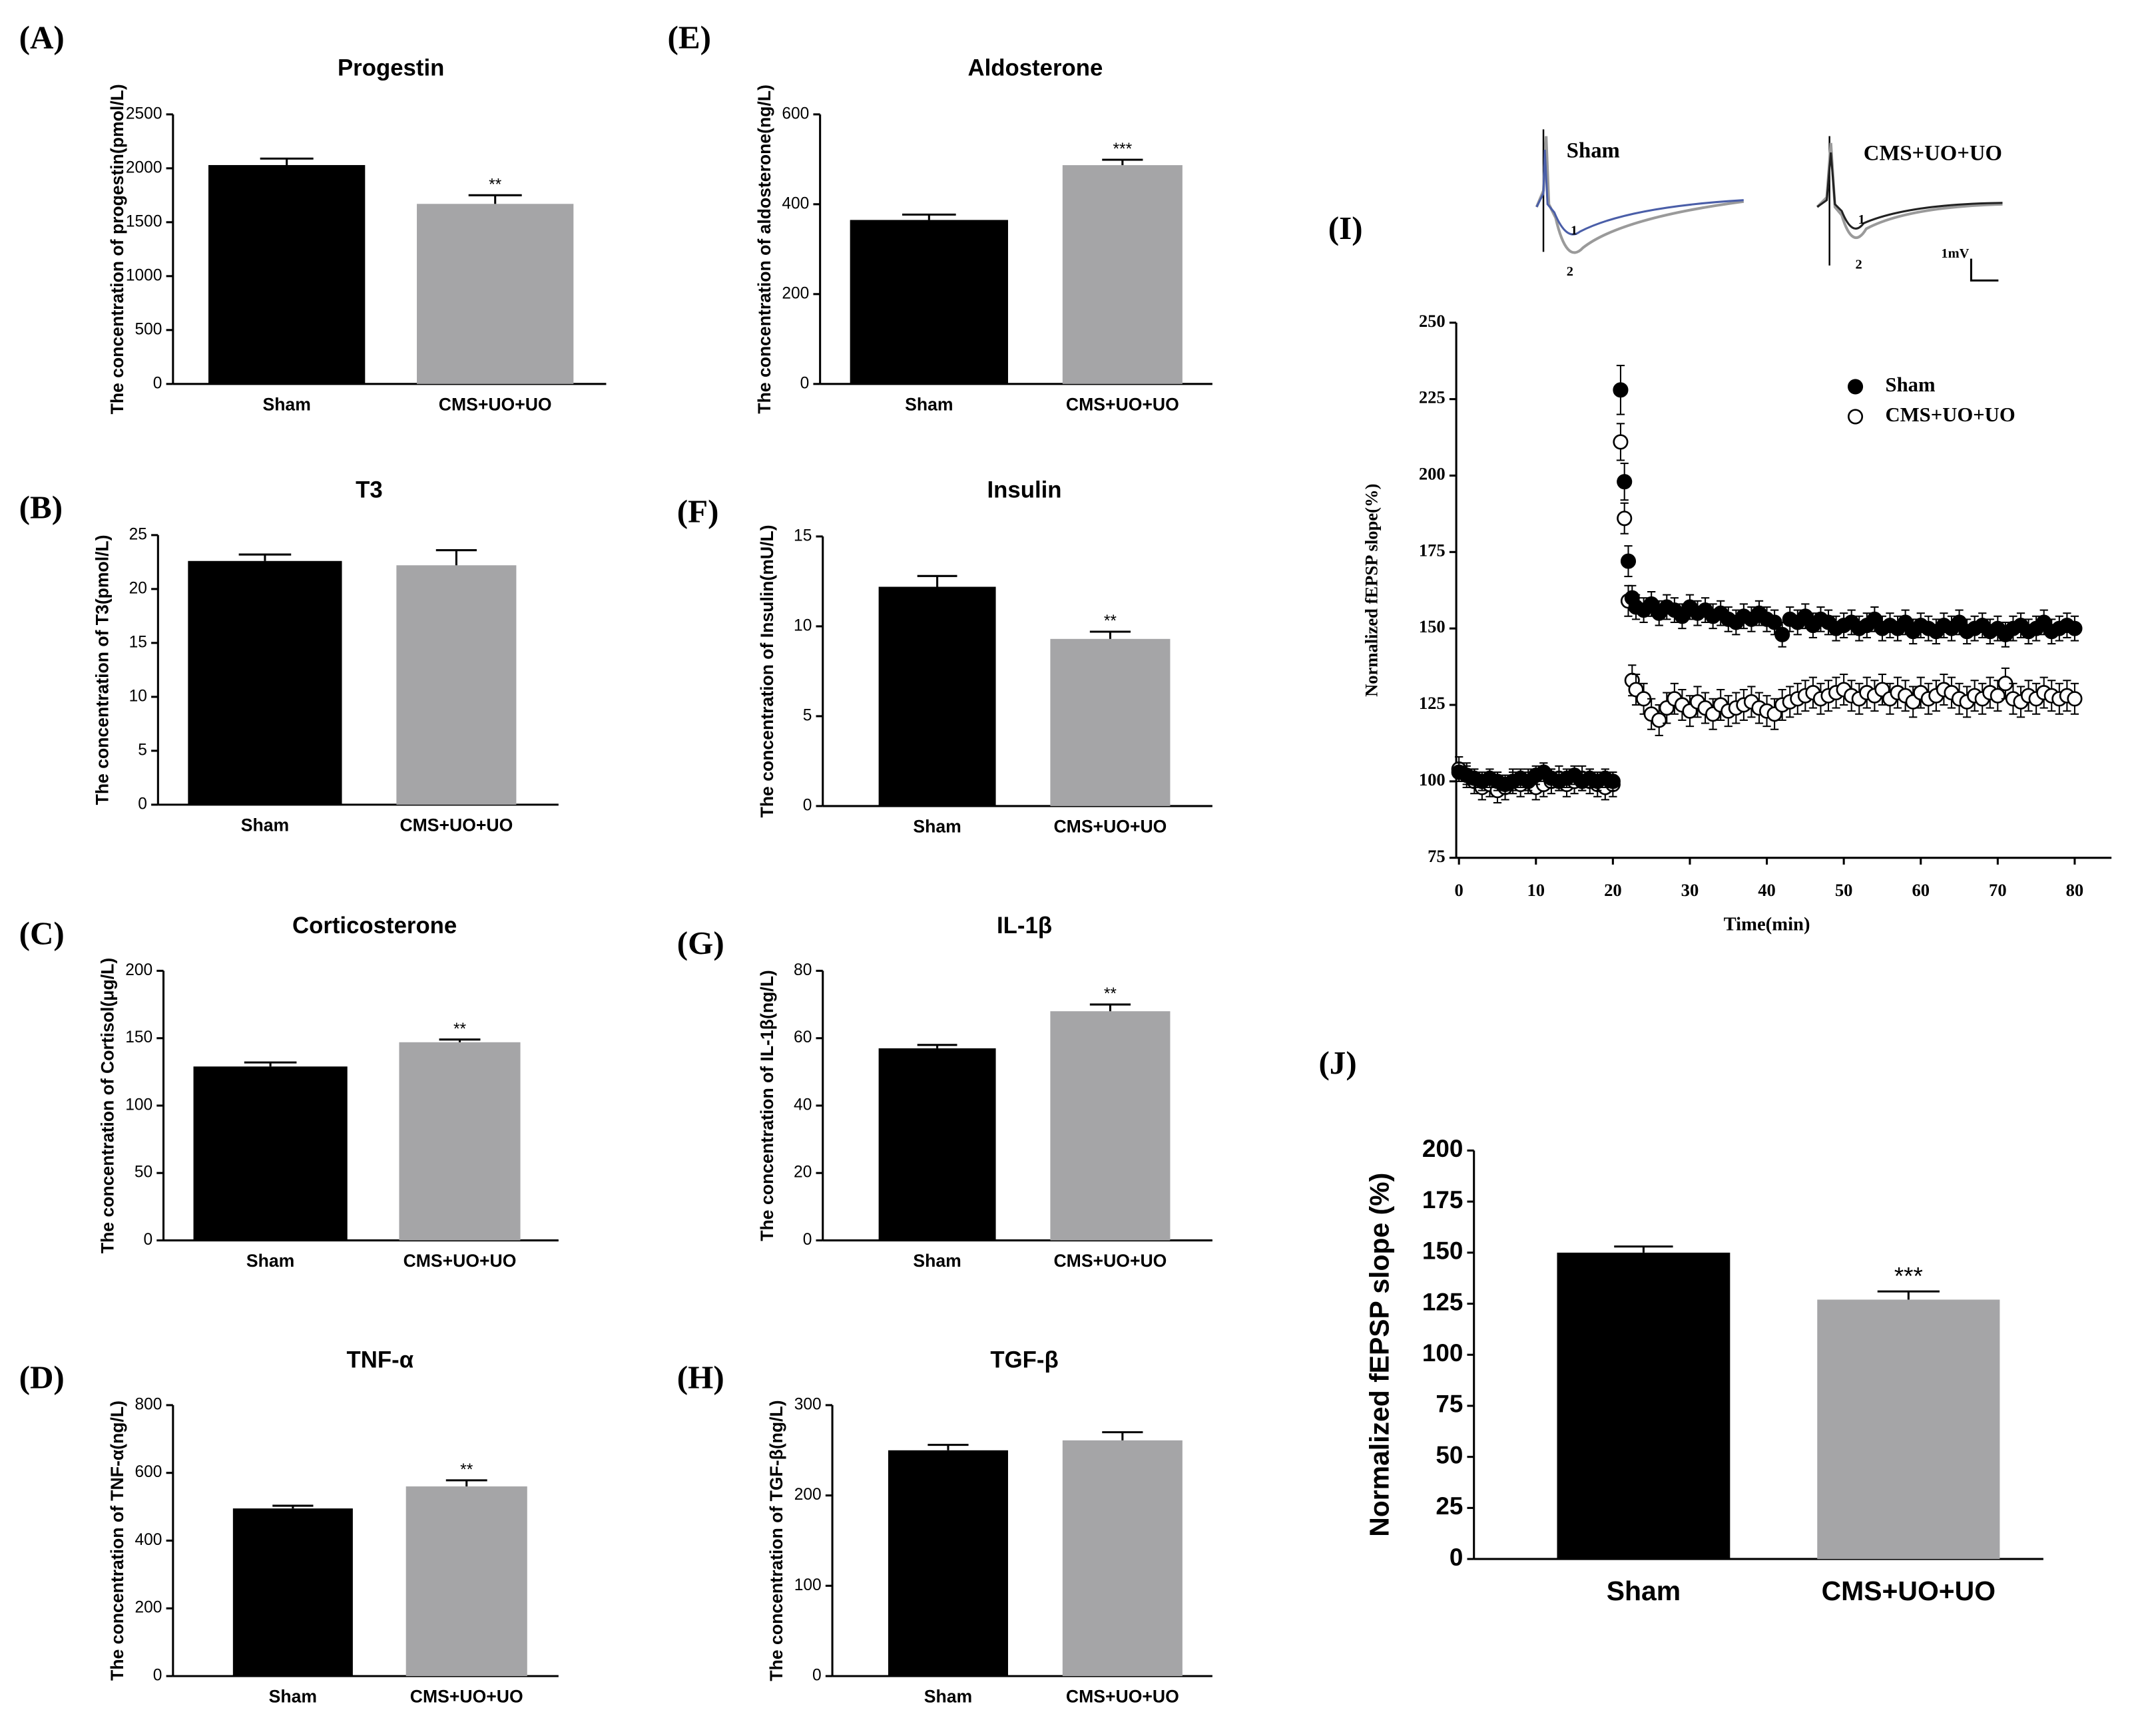 This screenshot has width=2136, height=1736. I want to click on panel-label: (E), so click(689, 37).